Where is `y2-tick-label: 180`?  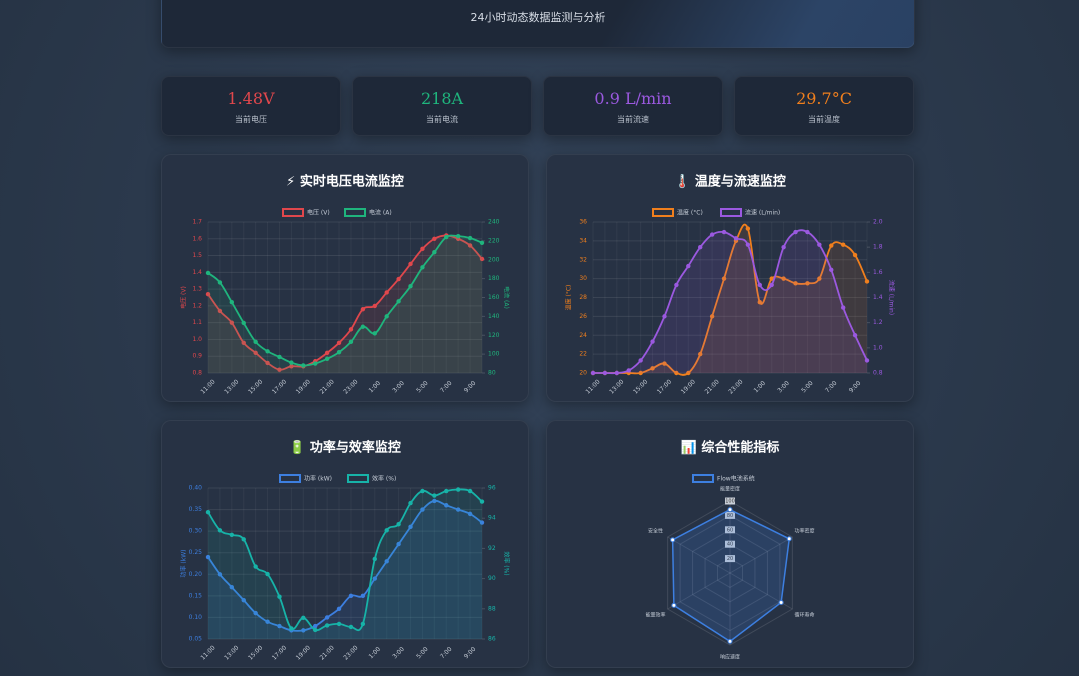
y2-tick-label: 180 is located at coordinates (494, 278).